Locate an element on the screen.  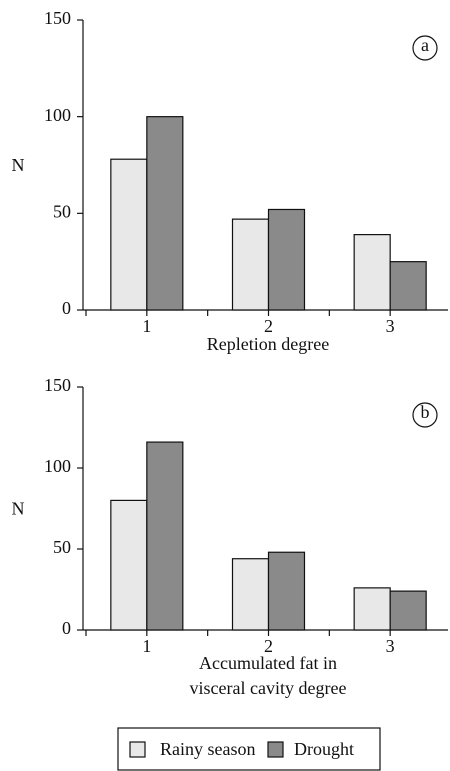
x-axis-label: Repletion degree is located at coordinates (268, 344).